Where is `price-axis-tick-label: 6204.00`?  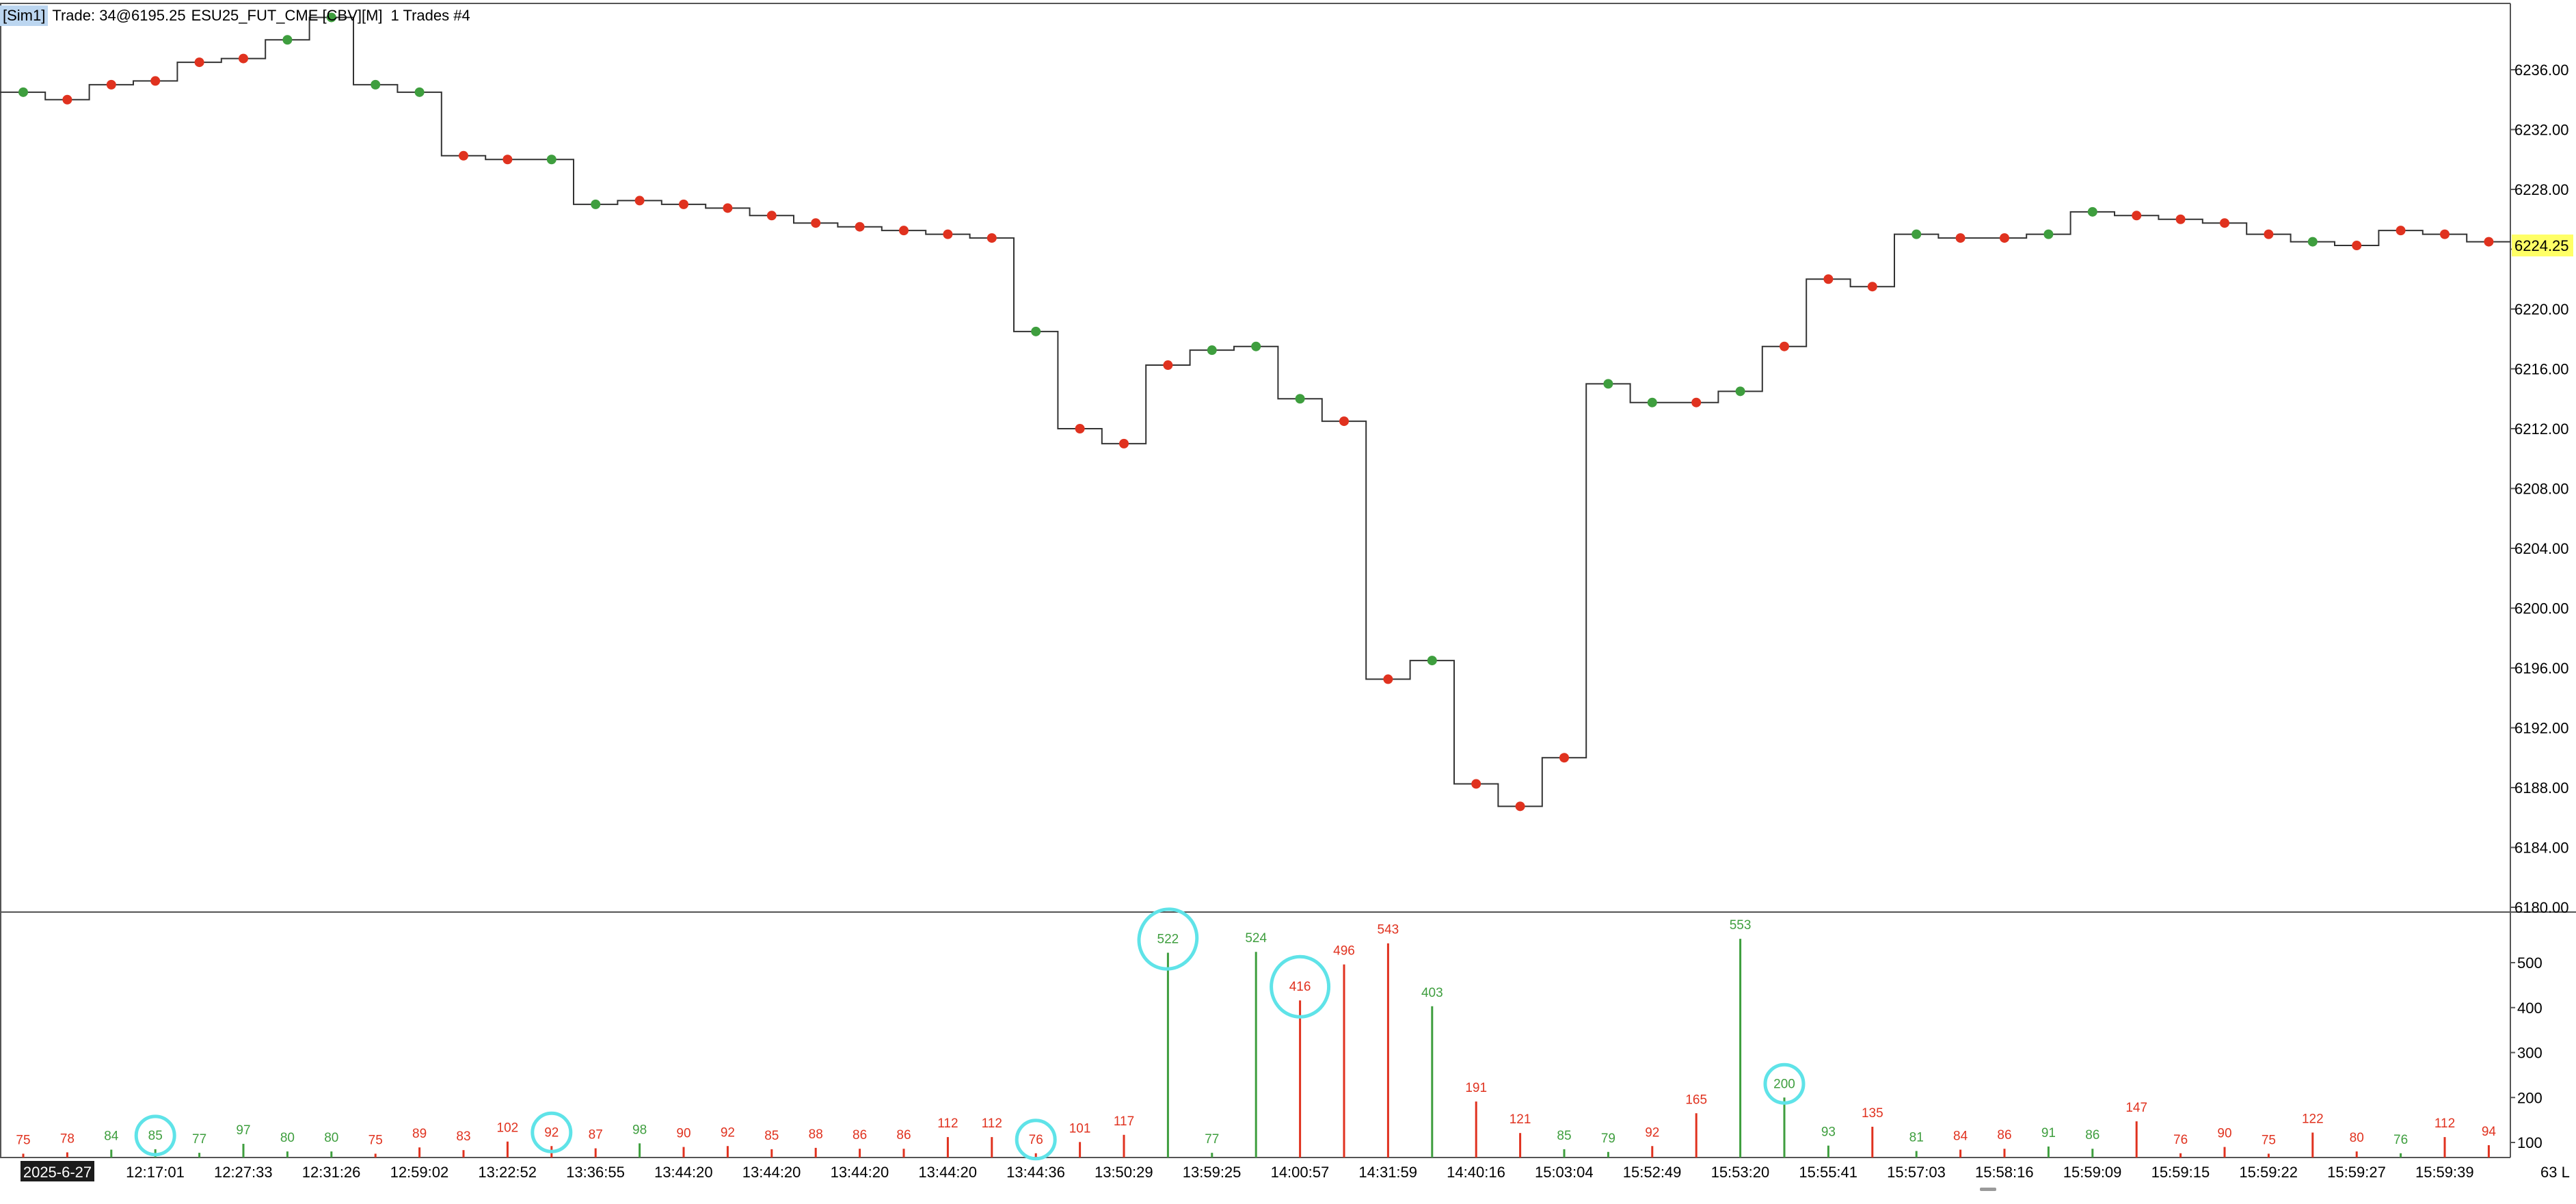 price-axis-tick-label: 6204.00 is located at coordinates (2541, 548).